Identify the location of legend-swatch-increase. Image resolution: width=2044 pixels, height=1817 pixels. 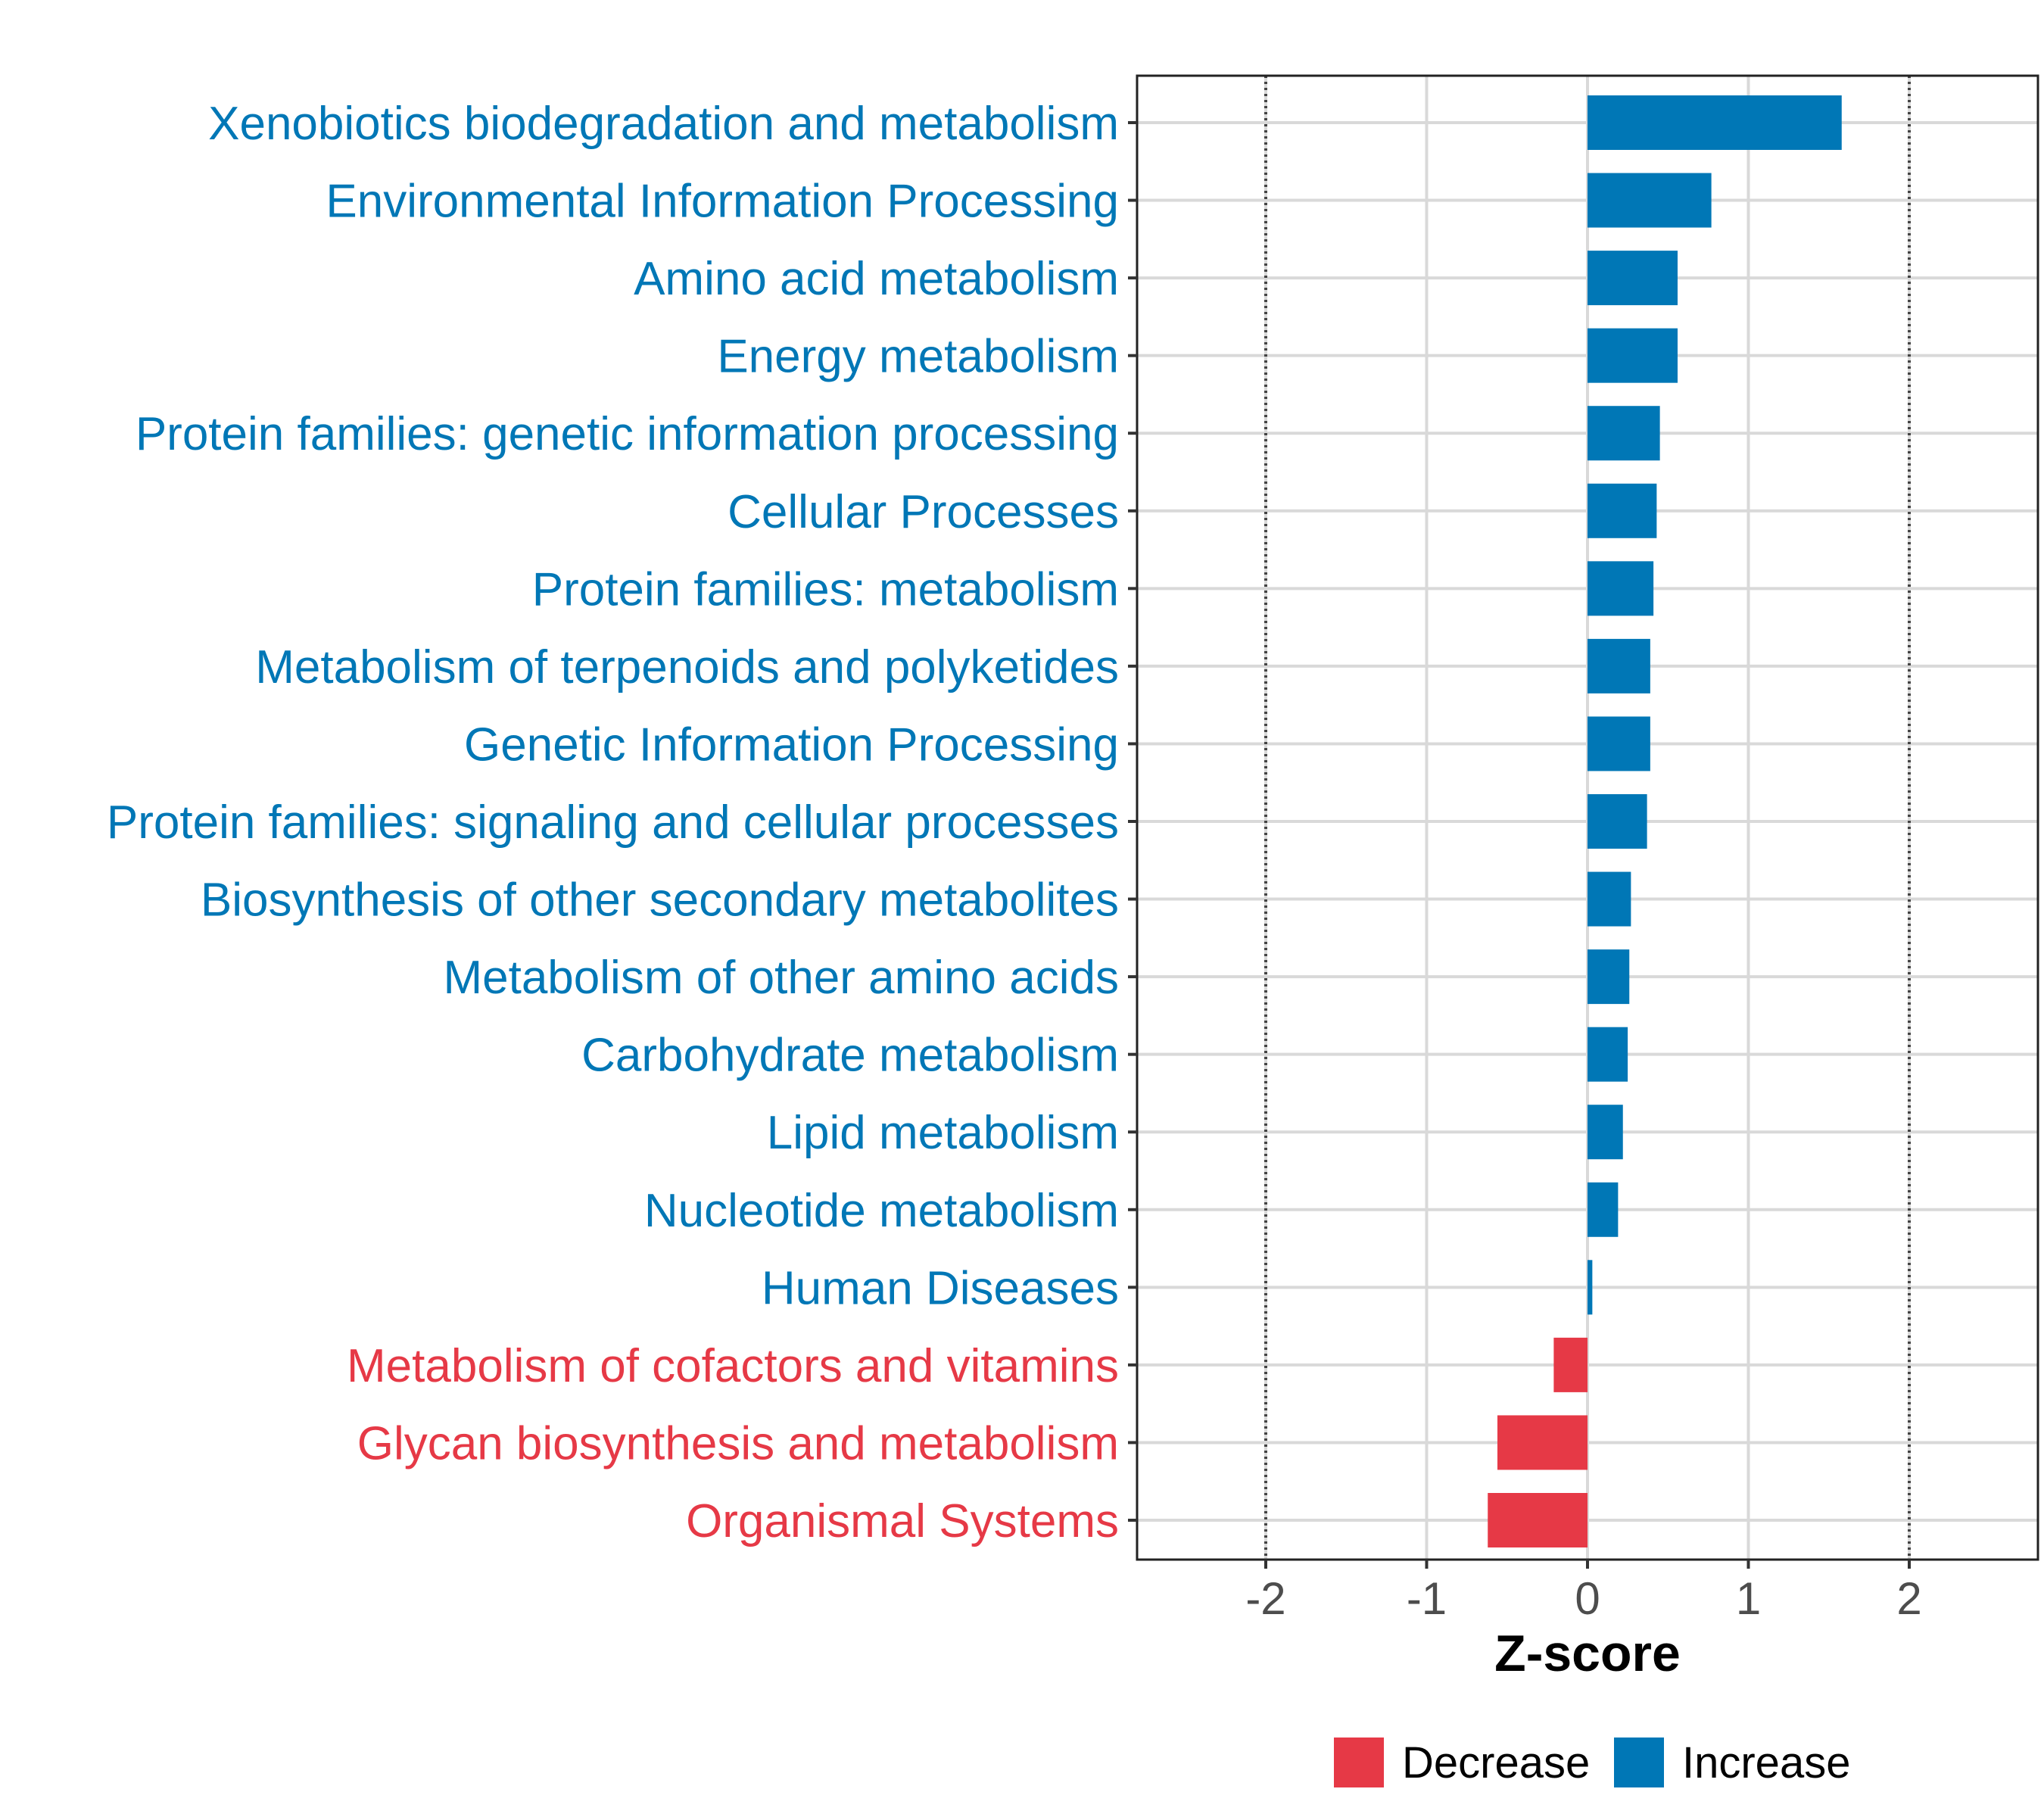
(1639, 1762).